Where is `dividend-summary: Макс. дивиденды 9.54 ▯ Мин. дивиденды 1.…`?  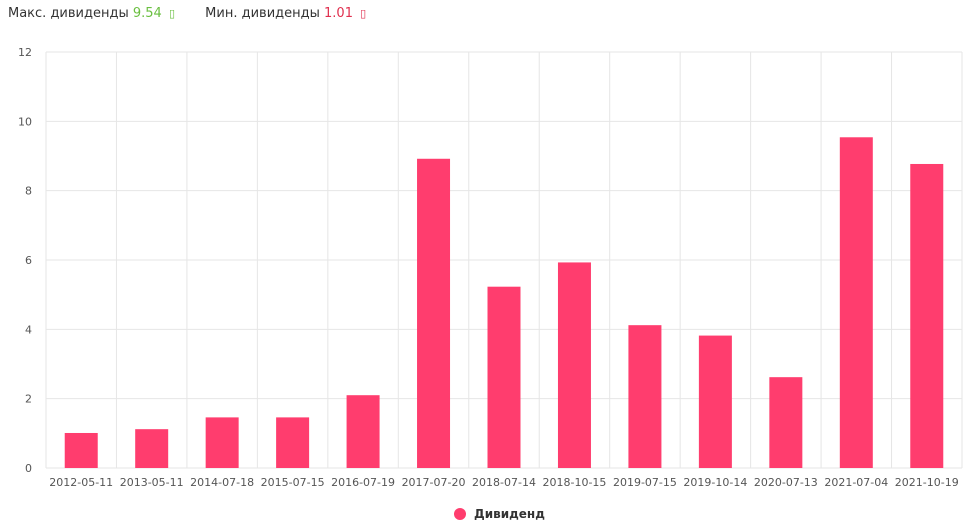 dividend-summary: Макс. дивиденды 9.54 ▯ Мин. дивиденды 1.… is located at coordinates (200, 13).